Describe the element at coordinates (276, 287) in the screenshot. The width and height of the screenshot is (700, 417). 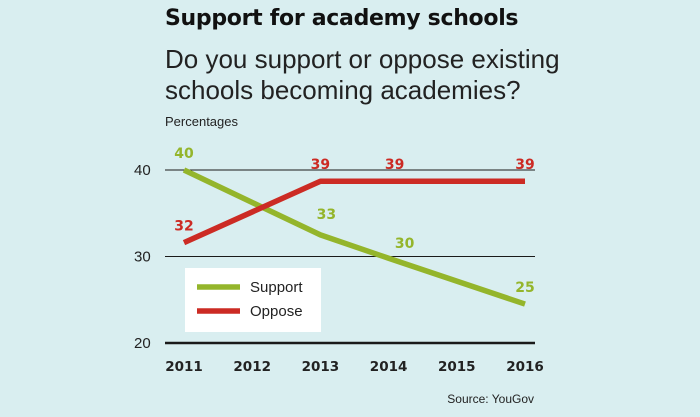
I see `legend-label-support: Support` at that location.